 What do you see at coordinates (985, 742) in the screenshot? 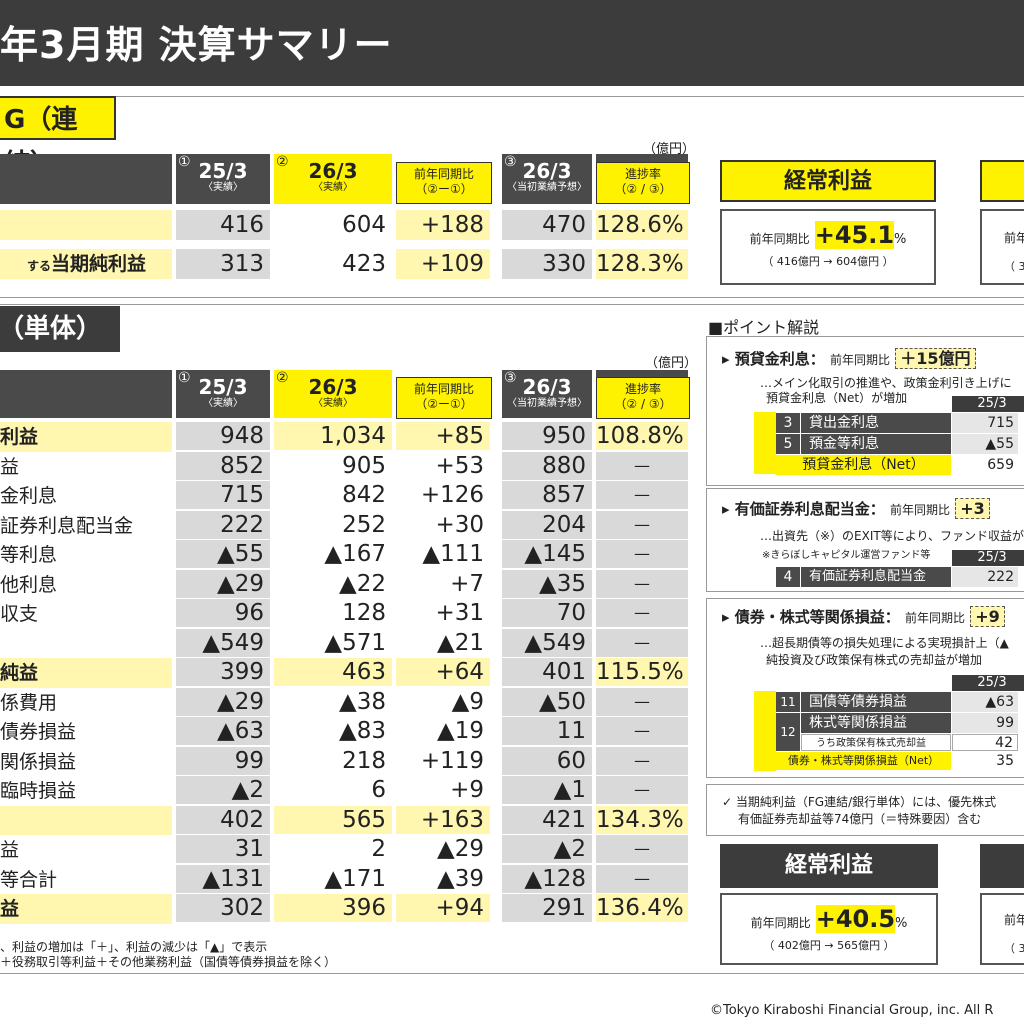
I see `point-3-row-3-val: 42` at bounding box center [985, 742].